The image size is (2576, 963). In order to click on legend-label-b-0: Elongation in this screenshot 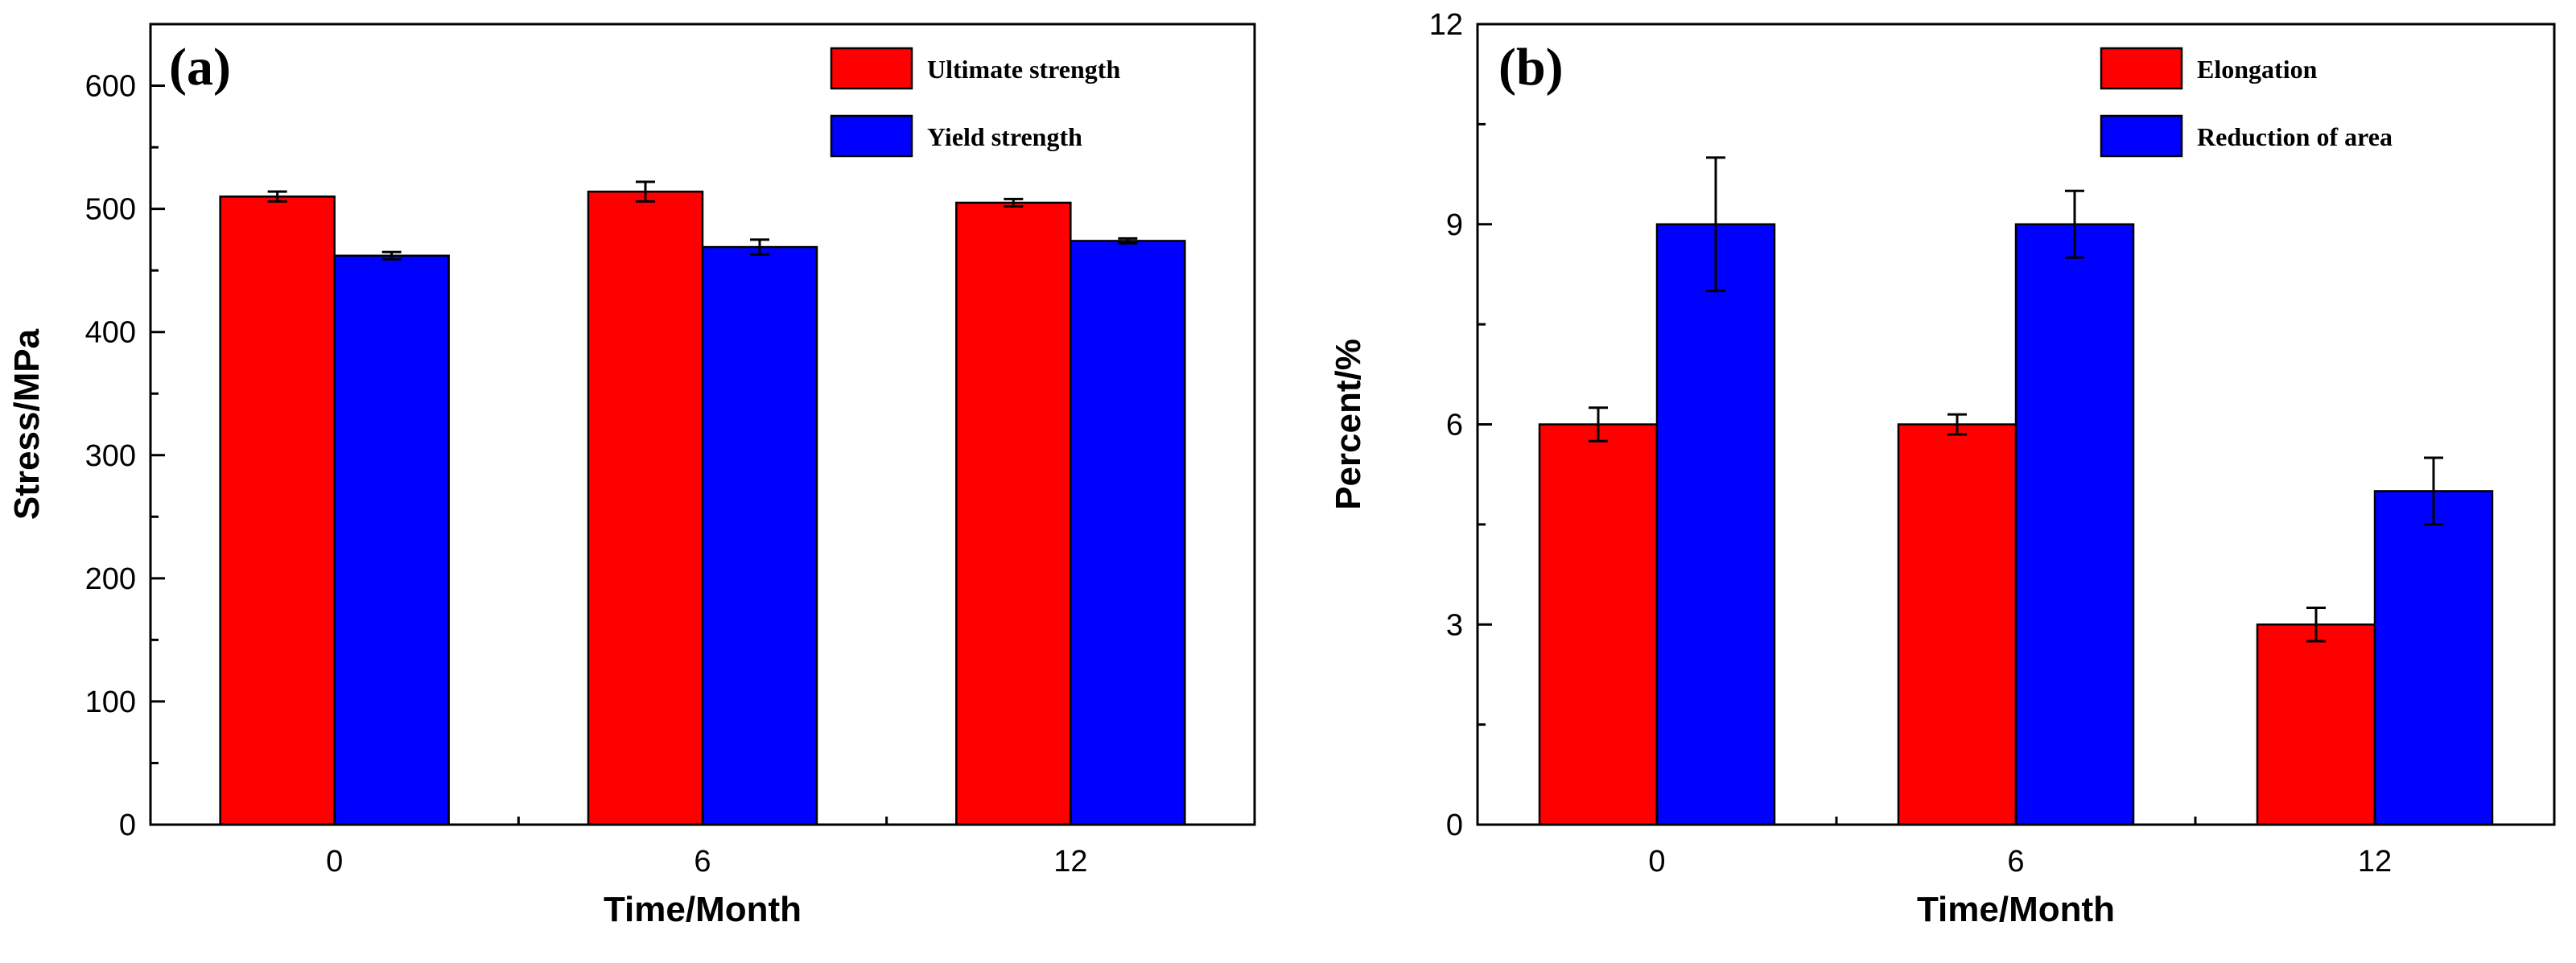, I will do `click(2257, 69)`.